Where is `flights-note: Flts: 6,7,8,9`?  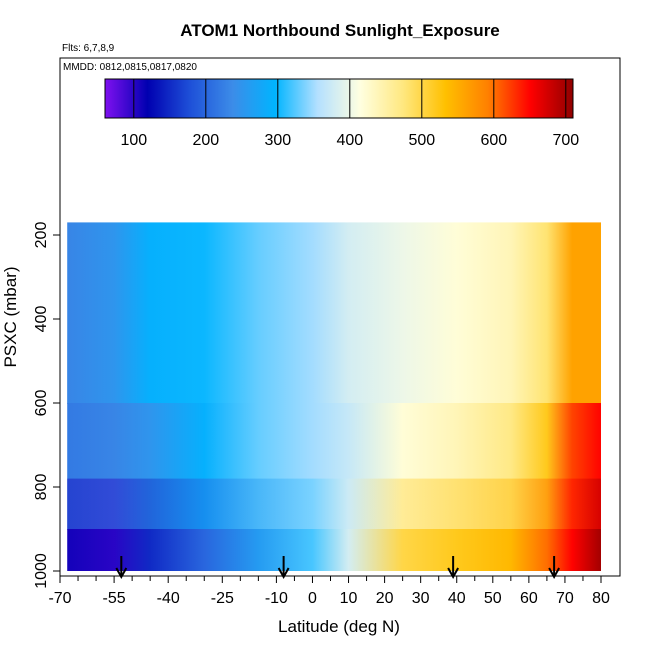 flights-note: Flts: 6,7,8,9 is located at coordinates (88, 48).